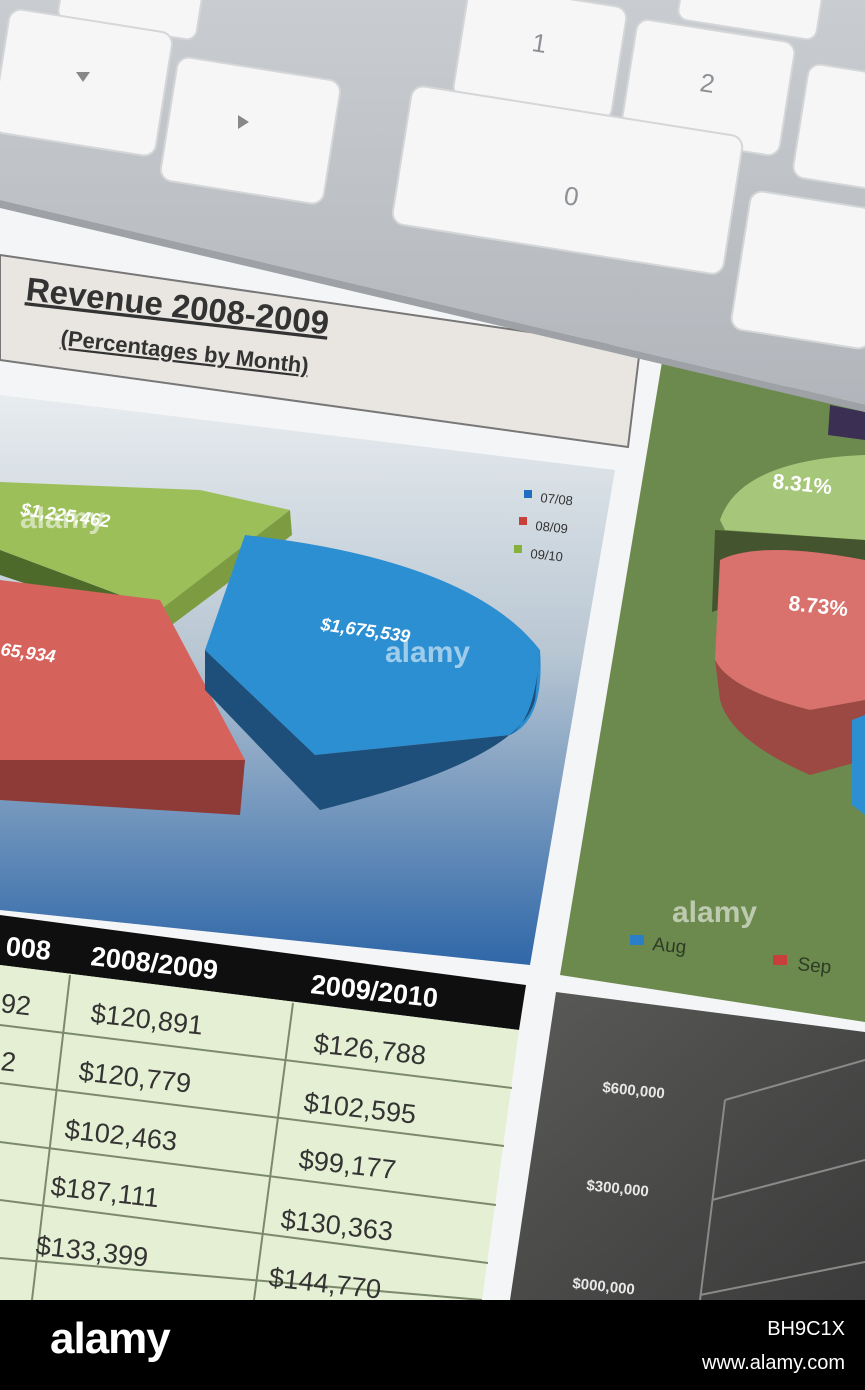 Image resolution: width=865 pixels, height=1390 pixels. What do you see at coordinates (604, 1286) in the screenshot?
I see `trend-tick: $000,000` at bounding box center [604, 1286].